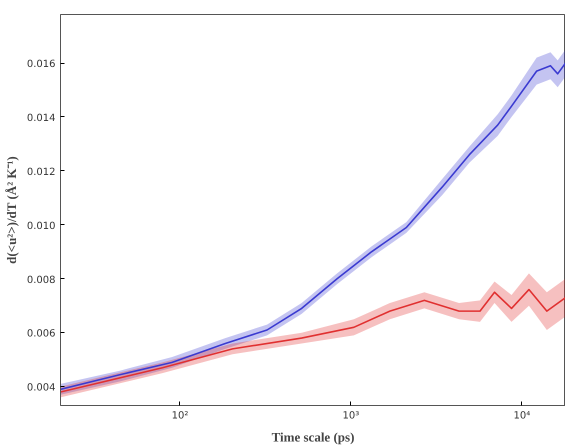 The image size is (565, 447). What do you see at coordinates (41, 334) in the screenshot?
I see `y-tick-label: 0.006` at bounding box center [41, 334].